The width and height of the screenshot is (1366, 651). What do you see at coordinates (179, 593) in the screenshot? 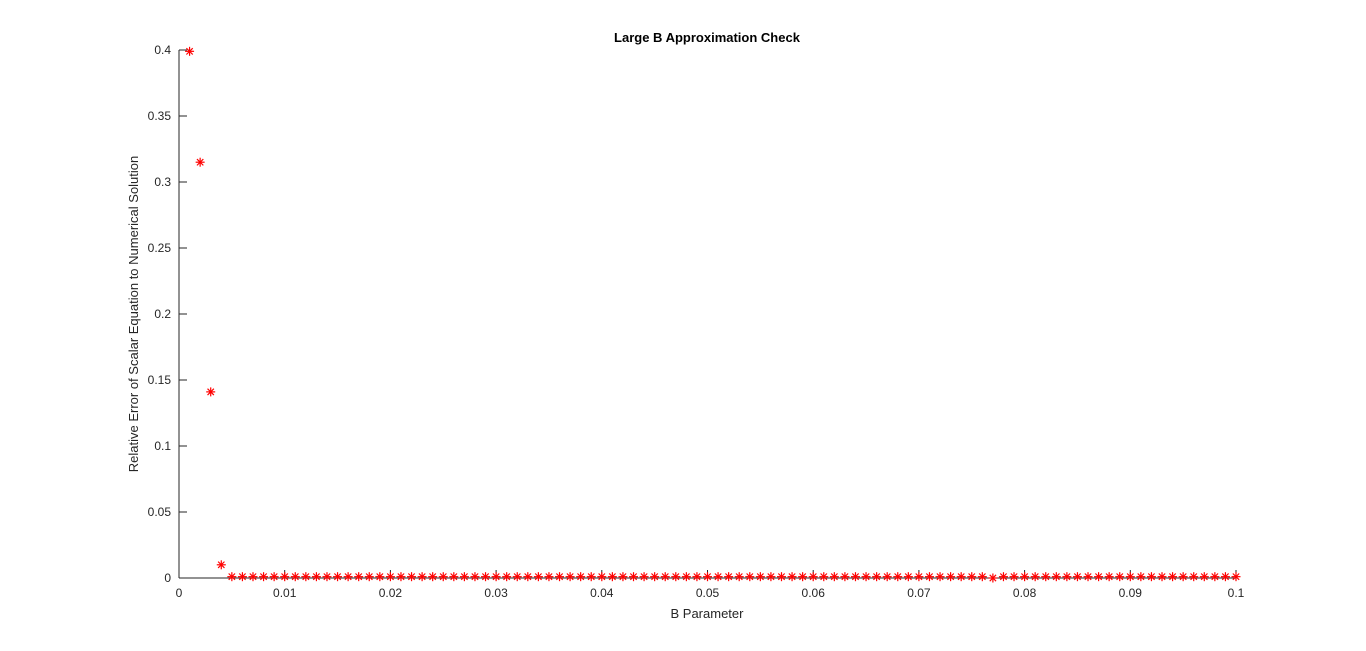
I see `x-tick-label: 0` at bounding box center [179, 593].